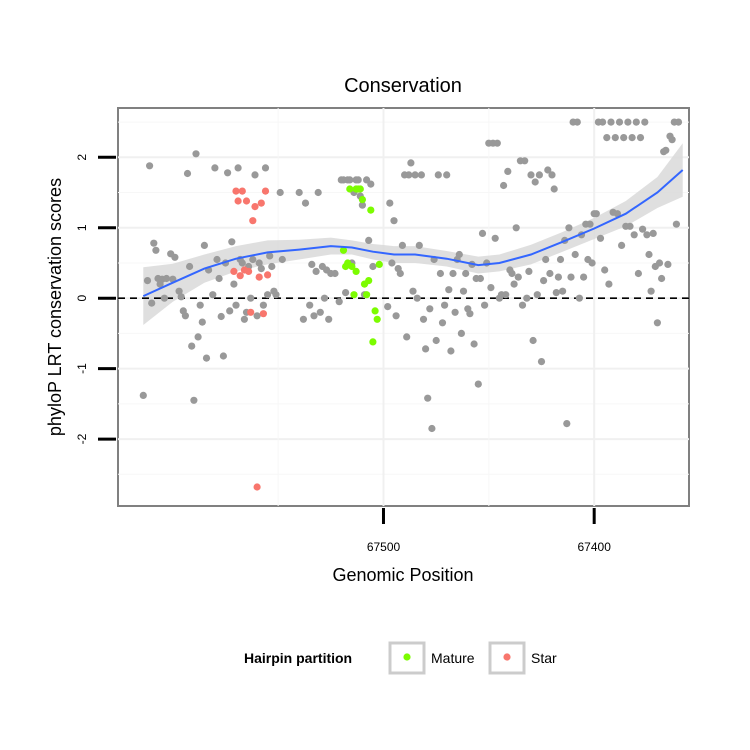 The image size is (750, 750). I want to click on loess-smooth-line, so click(413, 233).